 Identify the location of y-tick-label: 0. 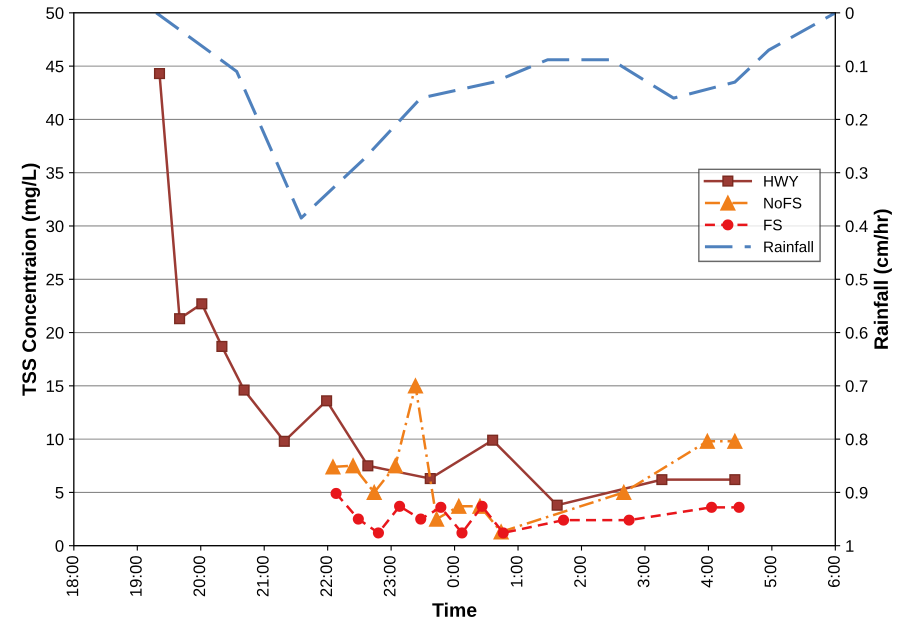
(60, 546).